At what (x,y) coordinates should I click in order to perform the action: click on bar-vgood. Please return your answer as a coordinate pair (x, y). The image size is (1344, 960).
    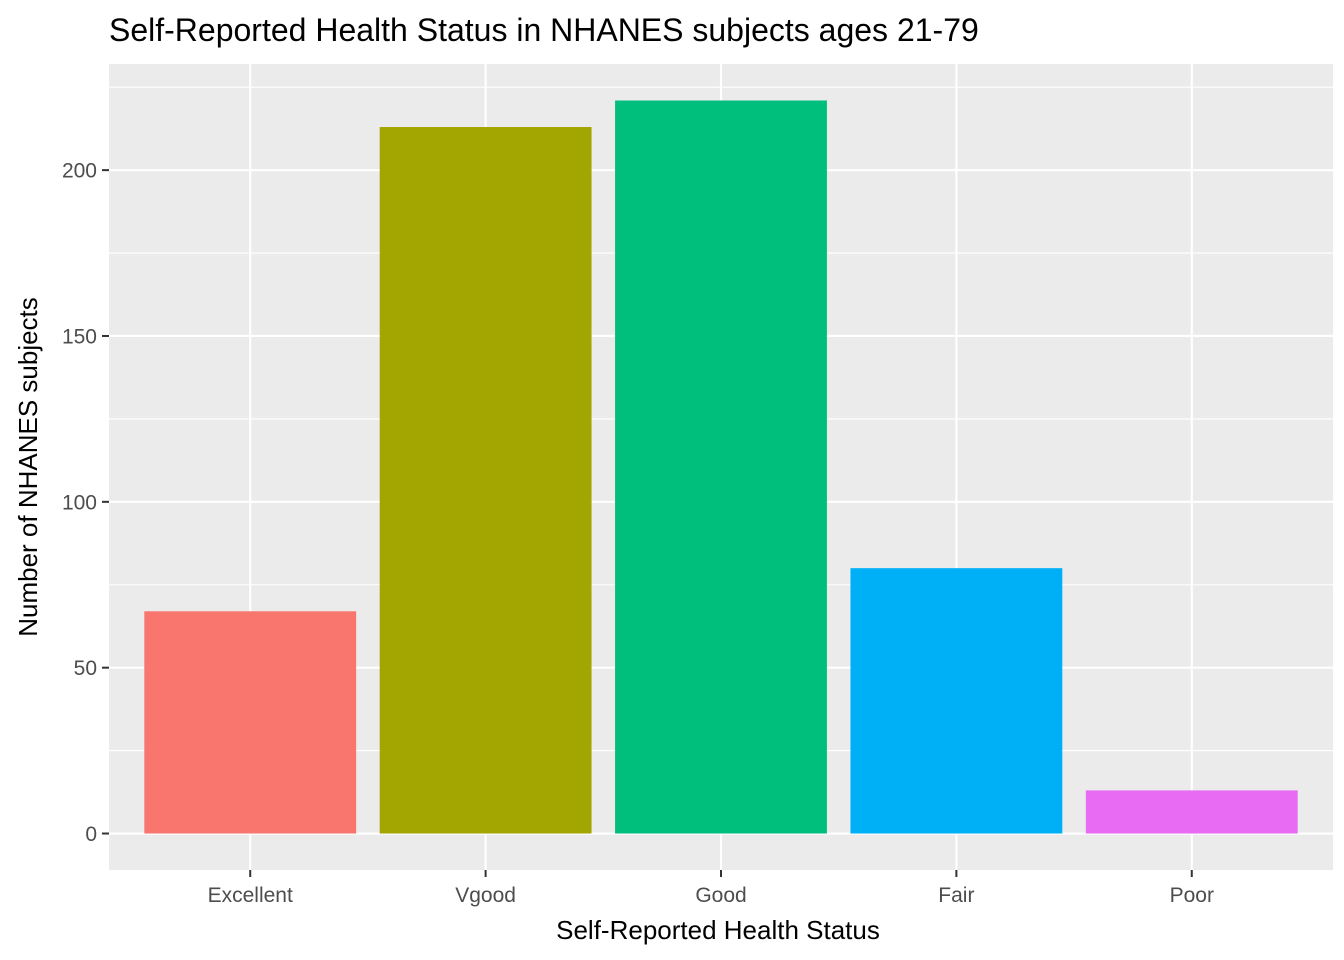
    Looking at the image, I should click on (485, 480).